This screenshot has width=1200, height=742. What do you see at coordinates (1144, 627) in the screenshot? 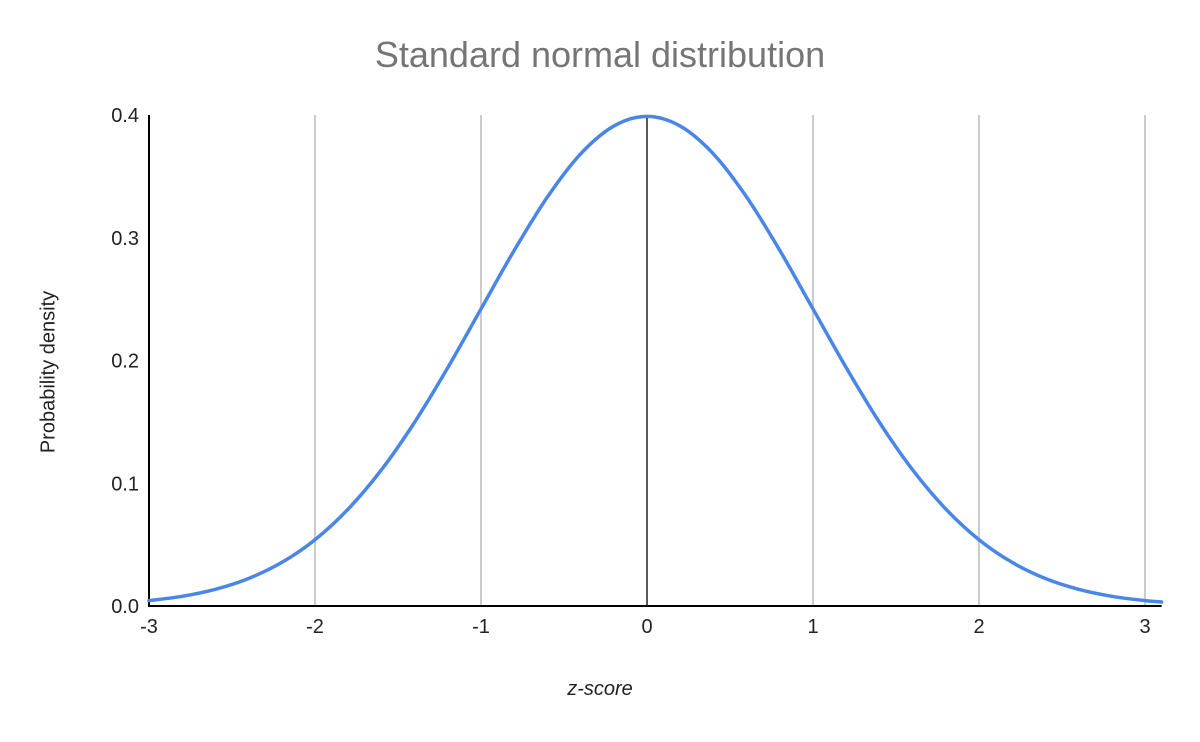
I see `x-tick-label: 3` at bounding box center [1144, 627].